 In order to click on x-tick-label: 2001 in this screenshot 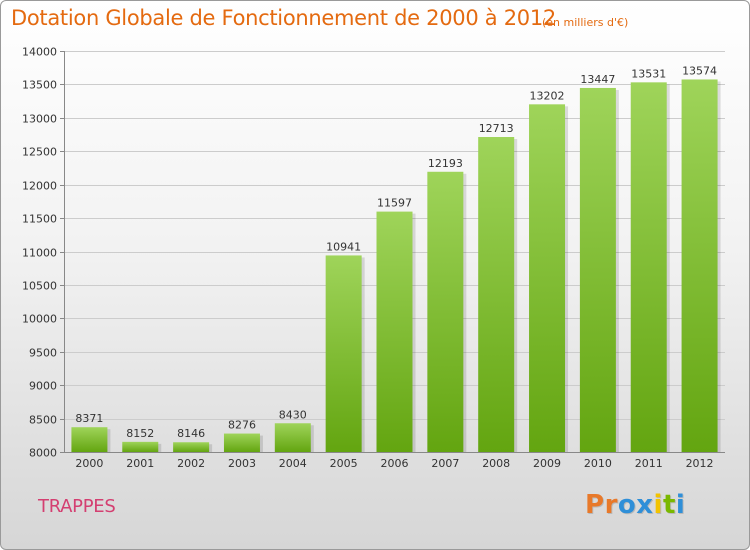, I will do `click(140, 463)`.